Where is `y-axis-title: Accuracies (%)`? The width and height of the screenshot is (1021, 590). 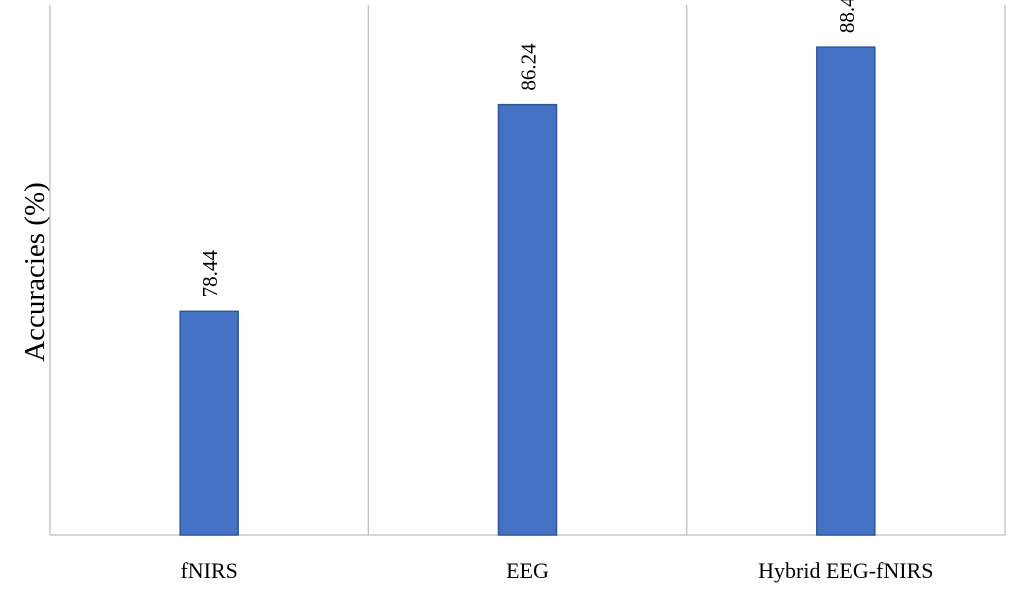 y-axis-title: Accuracies (%) is located at coordinates (35, 272).